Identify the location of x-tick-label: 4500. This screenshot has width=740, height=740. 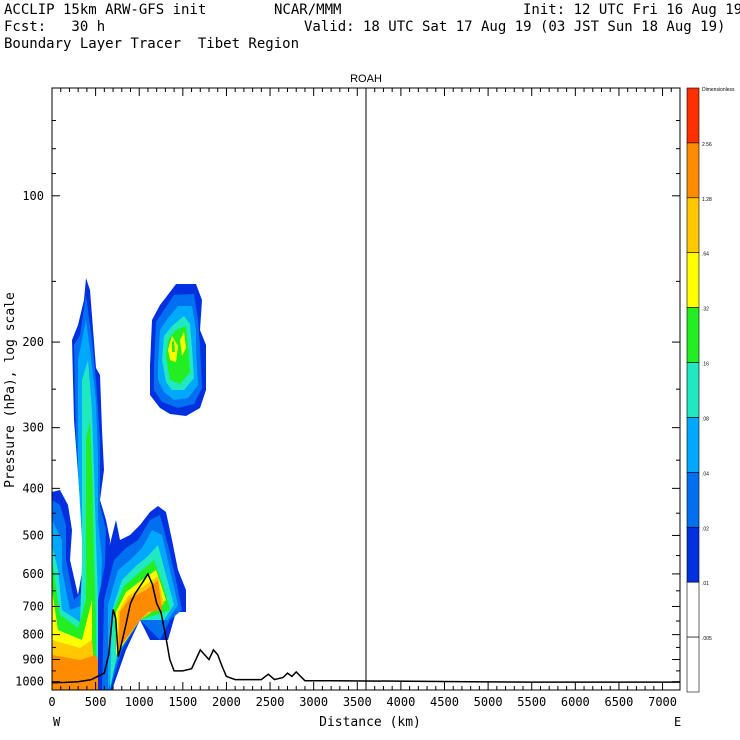
(444, 702).